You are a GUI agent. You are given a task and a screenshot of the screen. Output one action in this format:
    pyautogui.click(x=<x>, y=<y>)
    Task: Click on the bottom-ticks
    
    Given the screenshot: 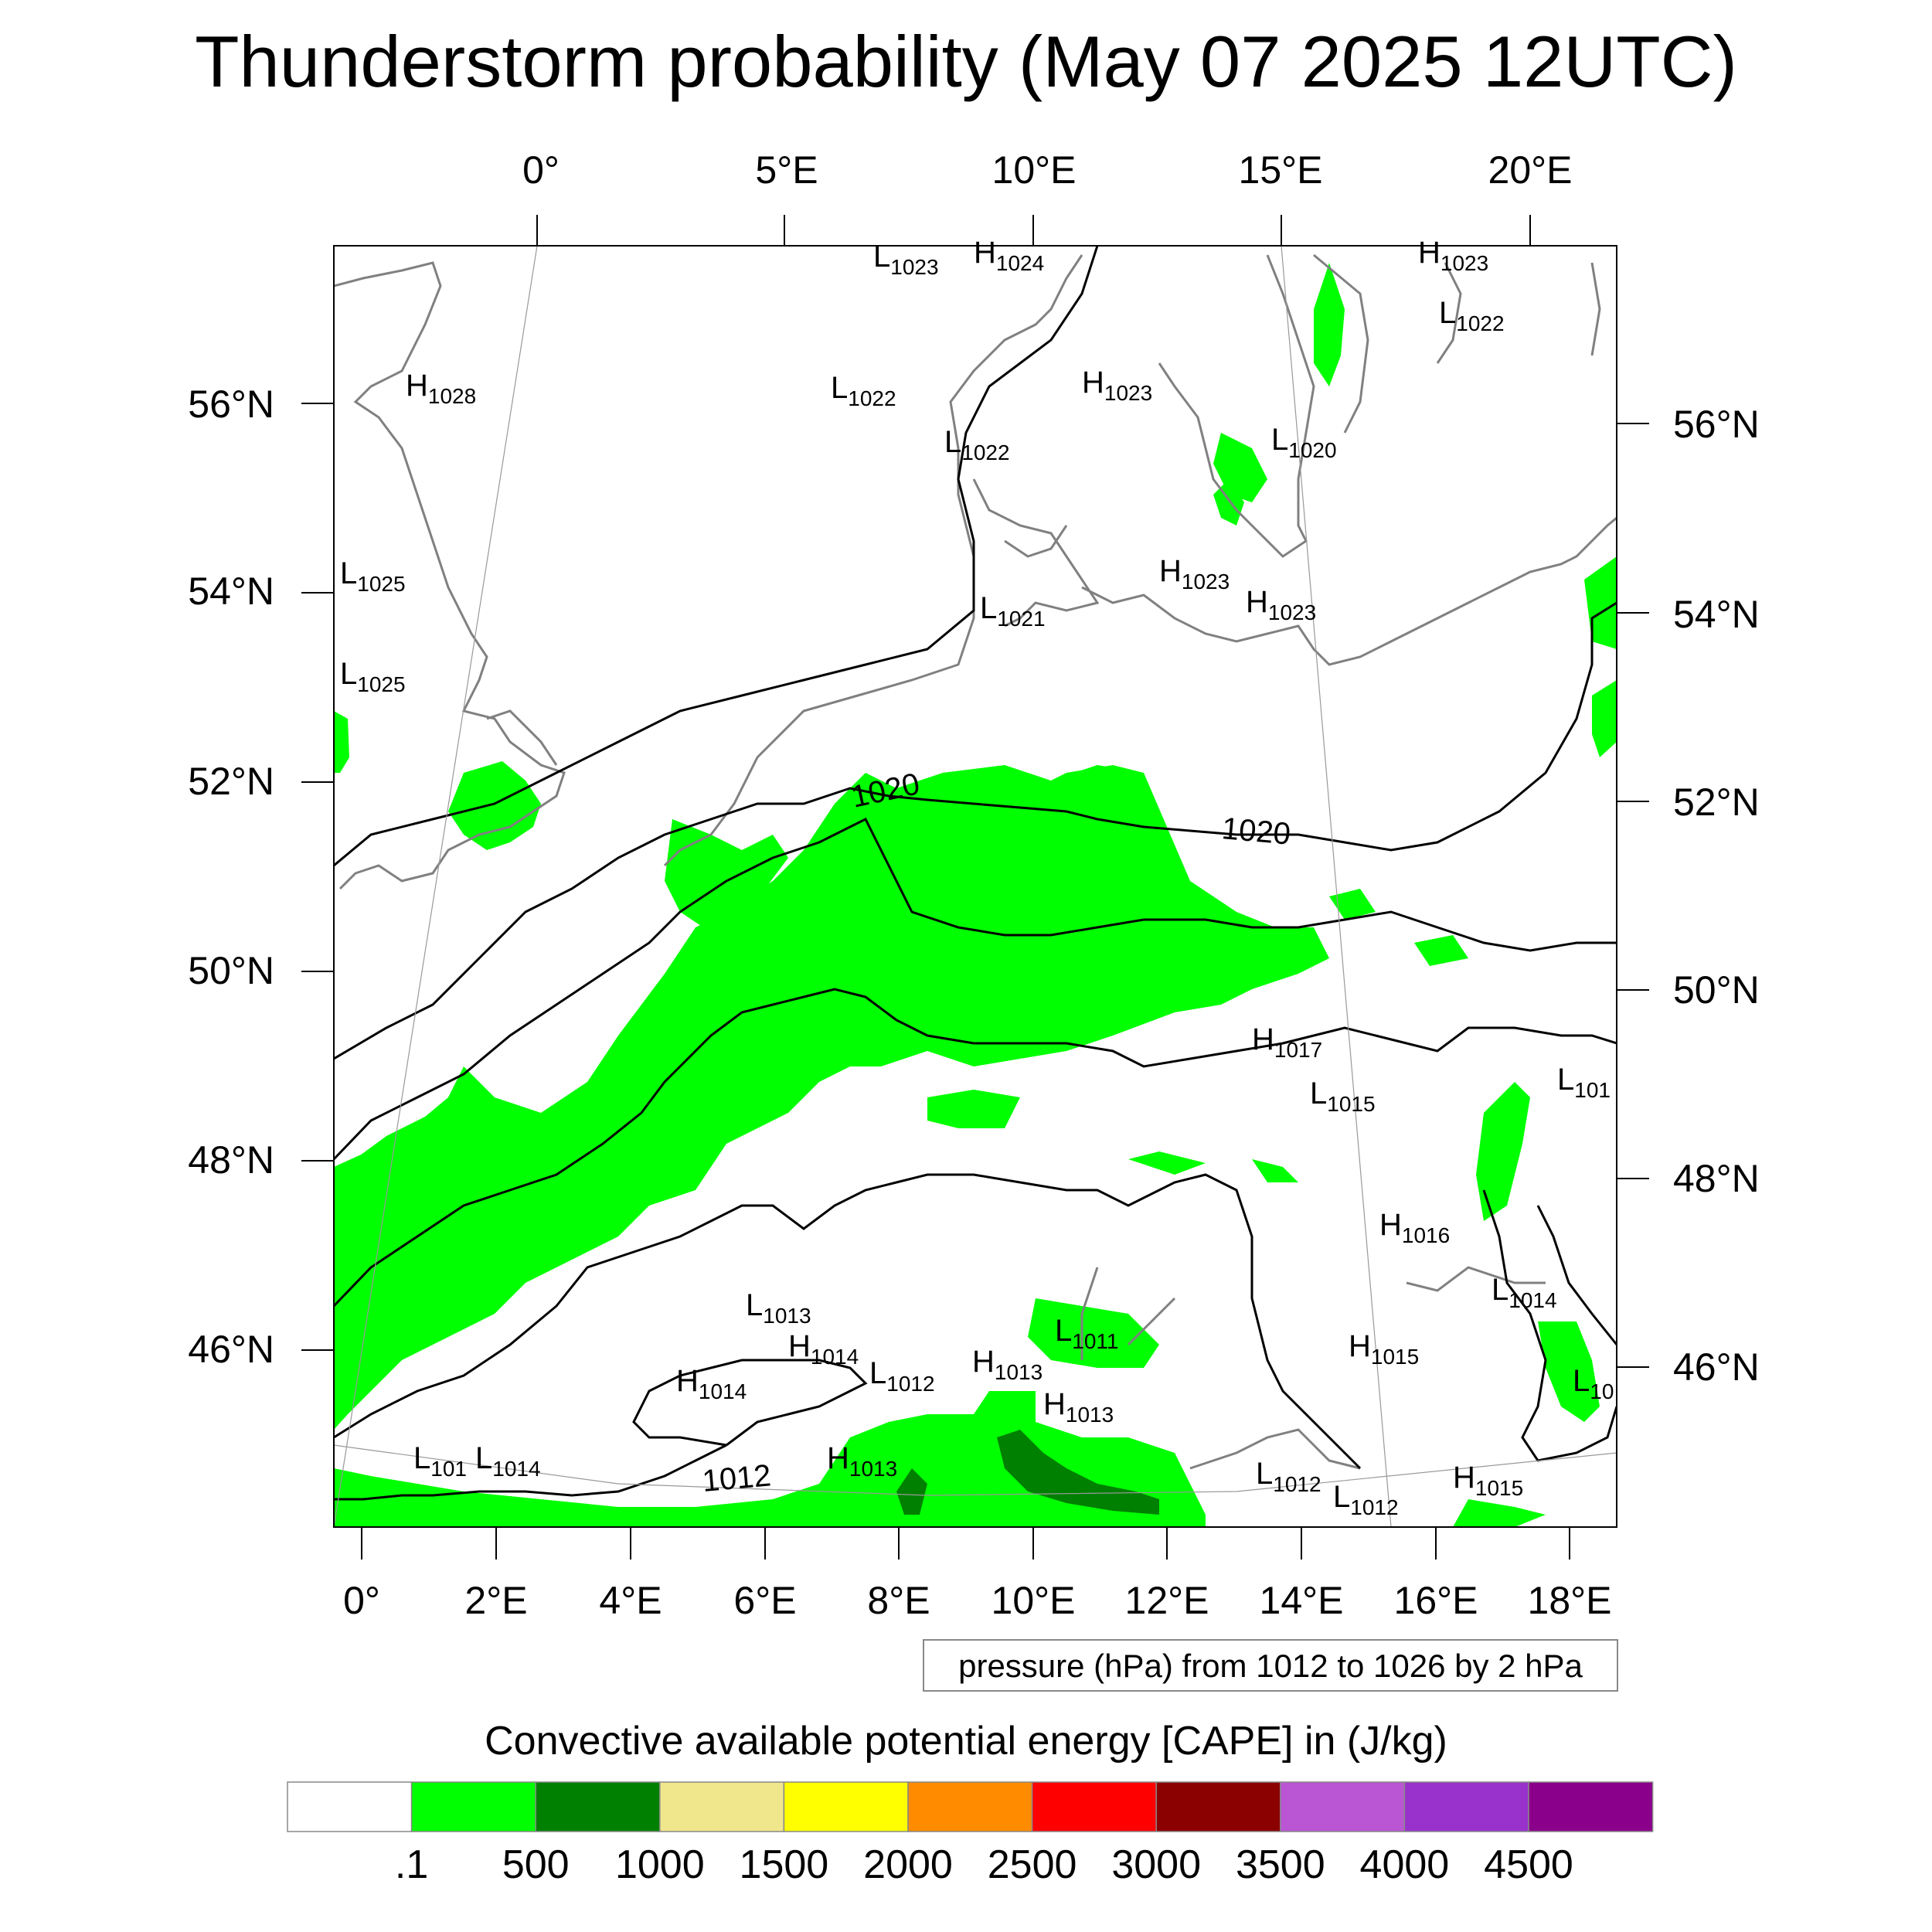 What is the action you would take?
    pyautogui.click(x=965, y=1544)
    